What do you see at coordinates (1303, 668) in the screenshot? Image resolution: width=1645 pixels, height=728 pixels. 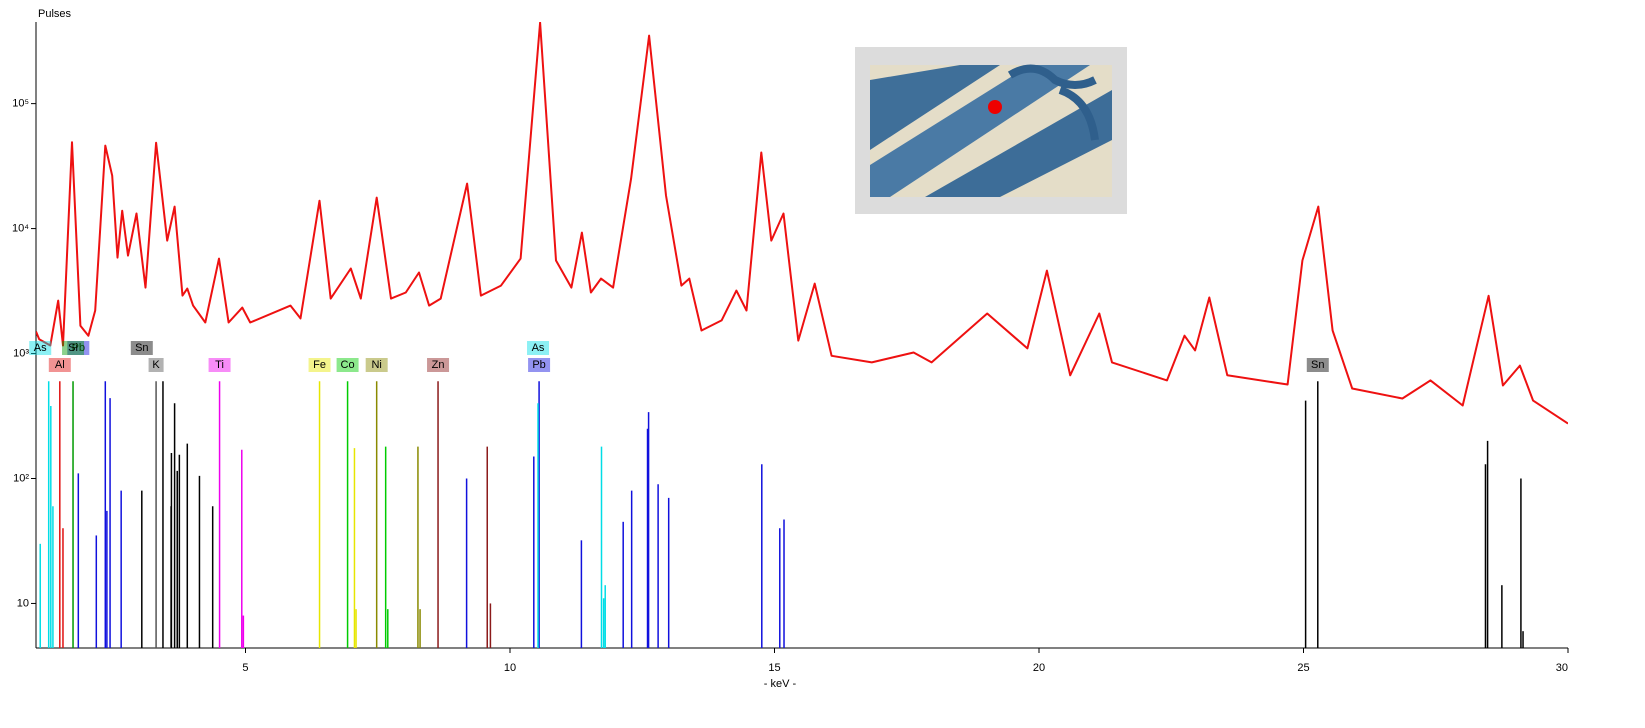 I see `x-tick-label: 25` at bounding box center [1303, 668].